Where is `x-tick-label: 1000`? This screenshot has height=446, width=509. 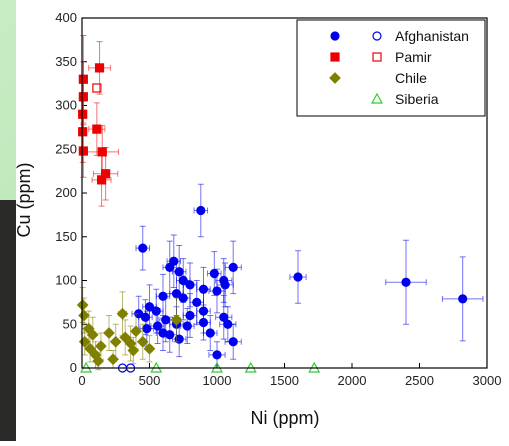
x-tick-label: 1000 is located at coordinates (217, 380).